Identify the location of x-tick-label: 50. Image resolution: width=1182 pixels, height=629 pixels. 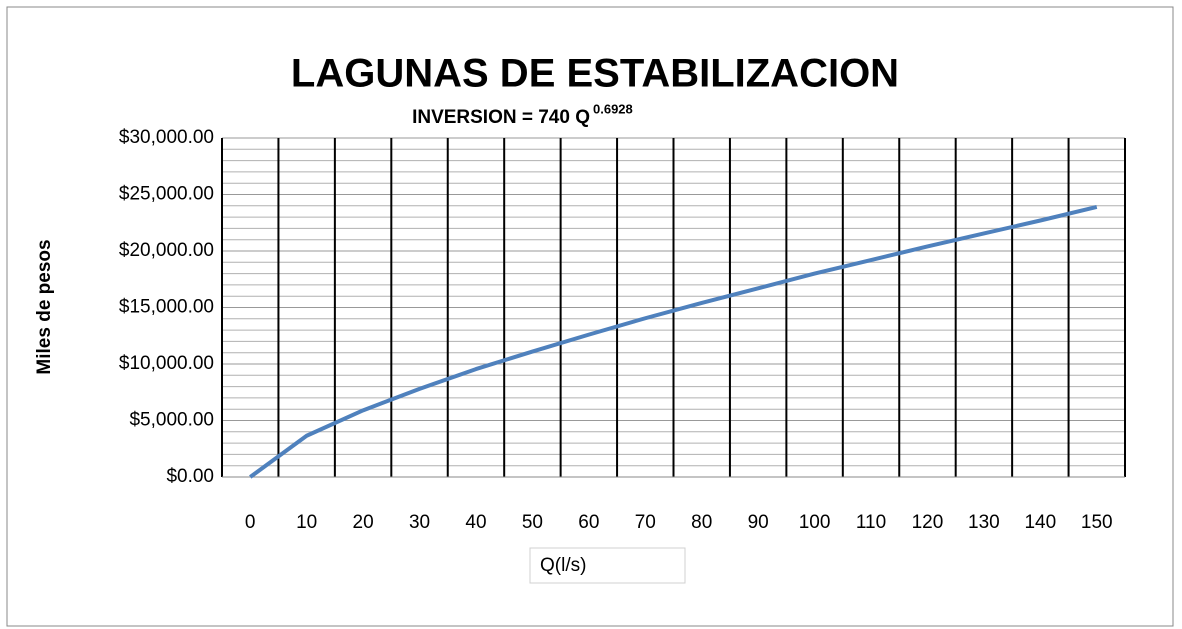
(532, 522).